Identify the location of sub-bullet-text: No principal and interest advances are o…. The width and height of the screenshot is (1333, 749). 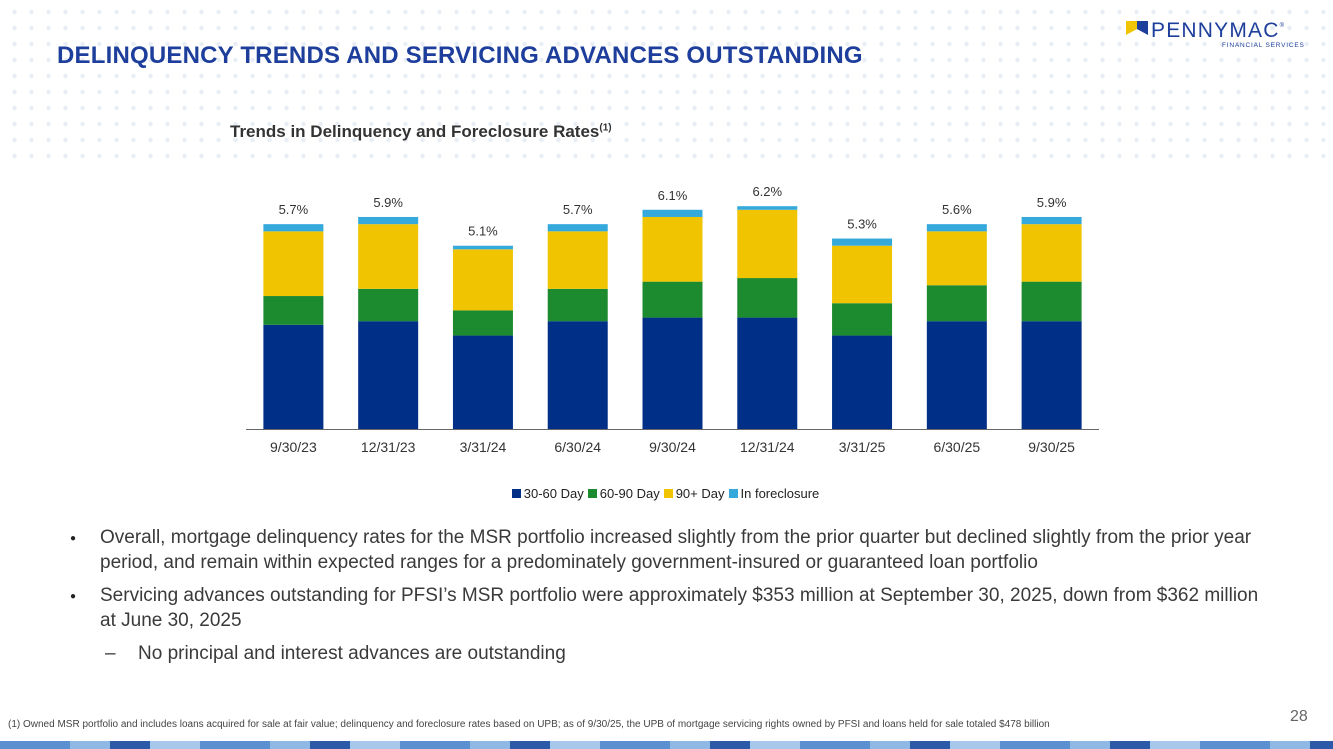
(352, 653).